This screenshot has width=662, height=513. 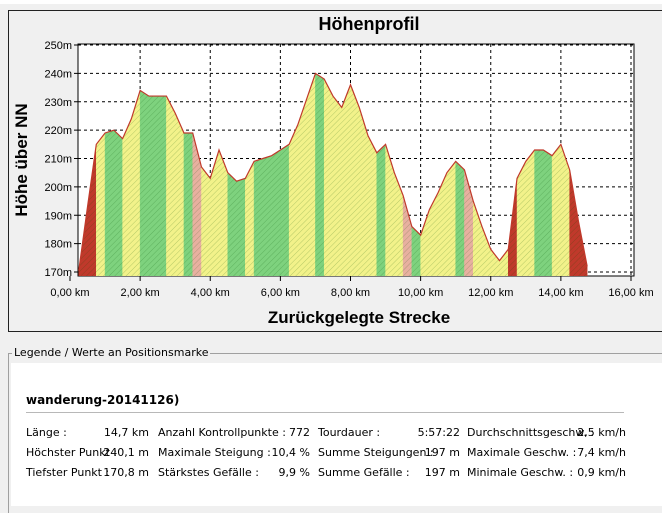 What do you see at coordinates (601, 452) in the screenshot?
I see `stat-value: 7,4 km/h` at bounding box center [601, 452].